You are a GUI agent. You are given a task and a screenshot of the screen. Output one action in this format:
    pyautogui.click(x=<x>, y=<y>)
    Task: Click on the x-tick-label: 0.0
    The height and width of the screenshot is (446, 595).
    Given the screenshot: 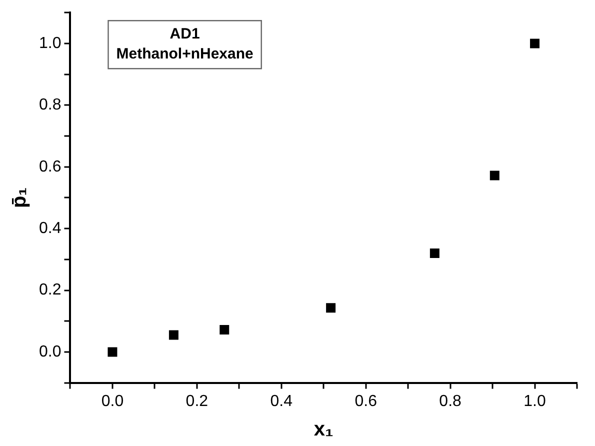 What is the action you would take?
    pyautogui.click(x=112, y=401)
    